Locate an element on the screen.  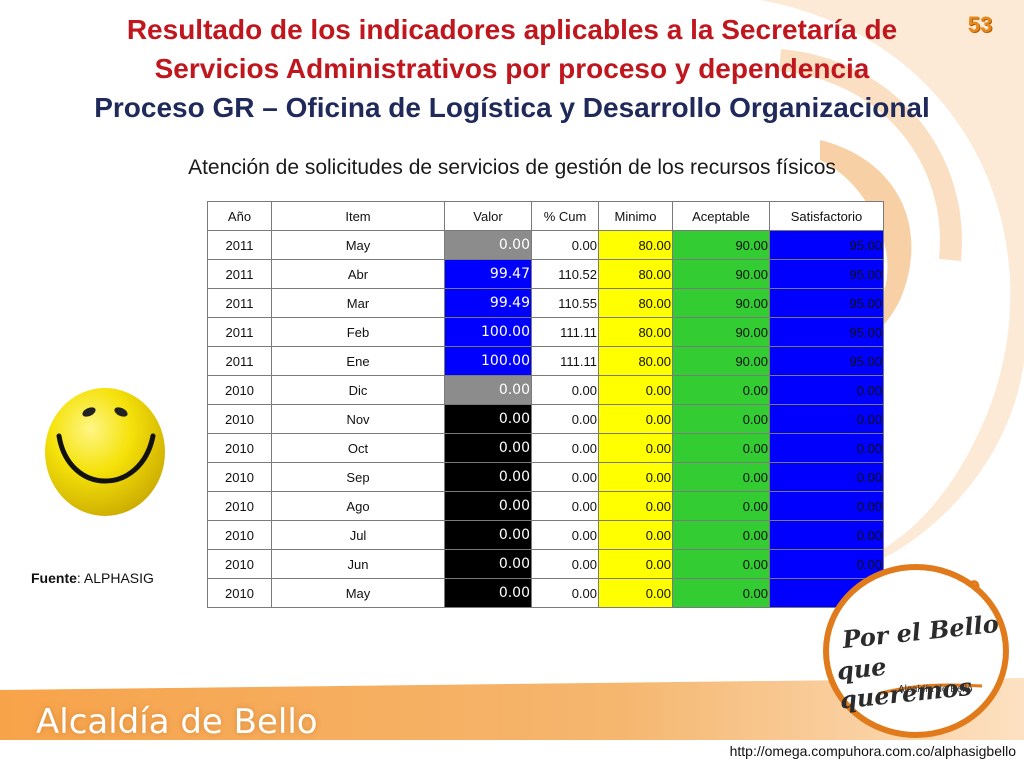
table-row: 2010 Ago 0.00 0.00 0.00 0.00 0.00 is located at coordinates (545, 506).